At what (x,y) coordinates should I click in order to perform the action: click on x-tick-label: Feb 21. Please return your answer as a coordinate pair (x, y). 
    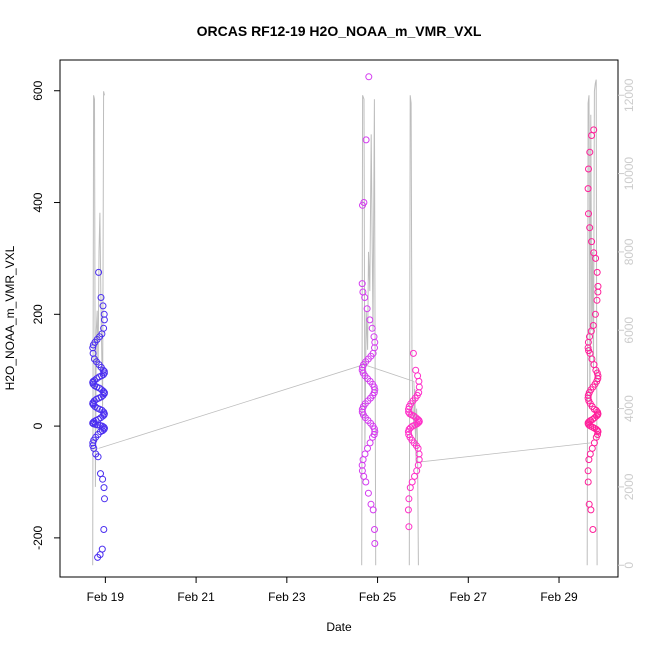
    Looking at the image, I should click on (196, 597).